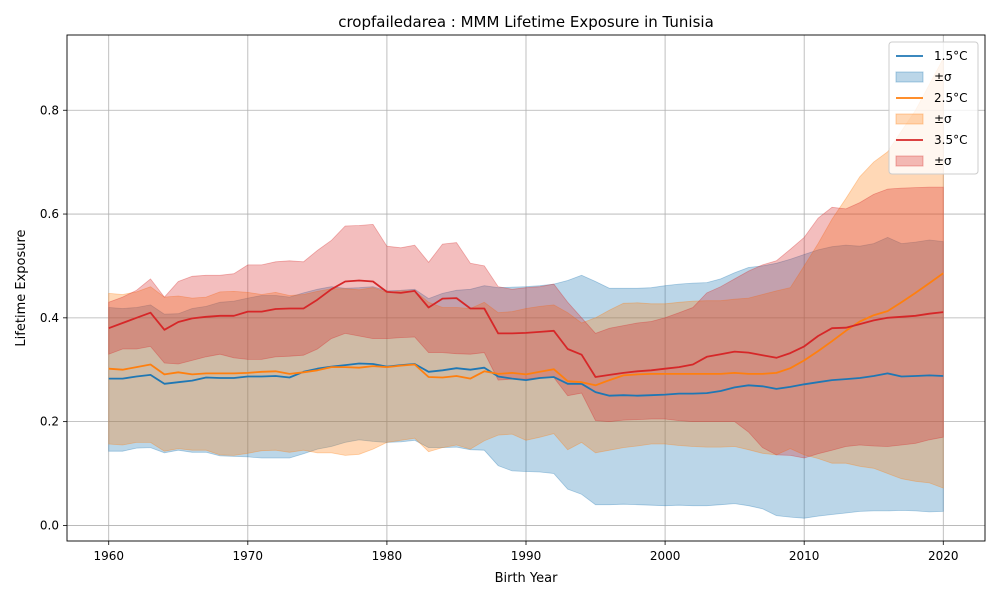  Describe the element at coordinates (804, 556) in the screenshot. I see `x-tick-label: 2010` at that location.